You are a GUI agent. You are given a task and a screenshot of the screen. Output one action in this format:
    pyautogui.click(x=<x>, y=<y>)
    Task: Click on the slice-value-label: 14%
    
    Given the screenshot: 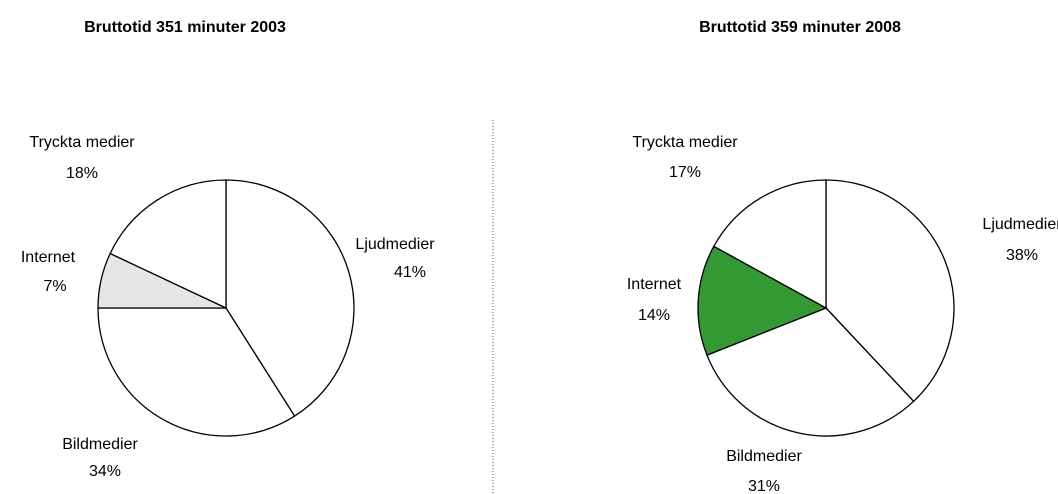 What is the action you would take?
    pyautogui.click(x=654, y=315)
    